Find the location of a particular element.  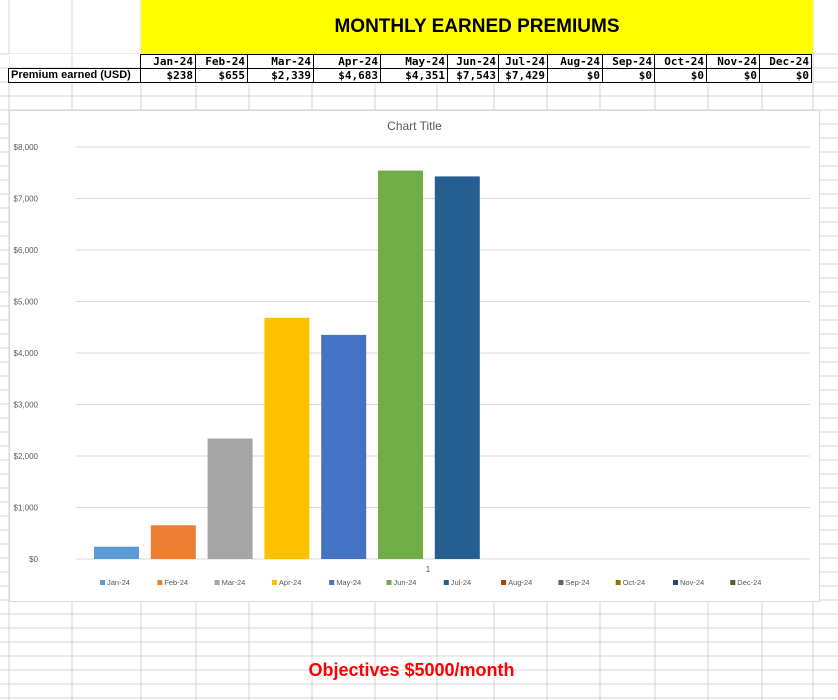

legend-entry: Mar-24 is located at coordinates (234, 582).